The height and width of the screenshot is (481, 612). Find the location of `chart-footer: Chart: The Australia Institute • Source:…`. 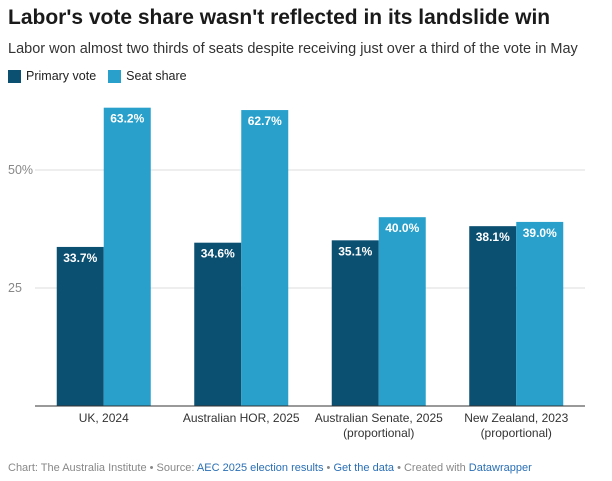

chart-footer: Chart: The Australia Institute • Source:… is located at coordinates (270, 468).